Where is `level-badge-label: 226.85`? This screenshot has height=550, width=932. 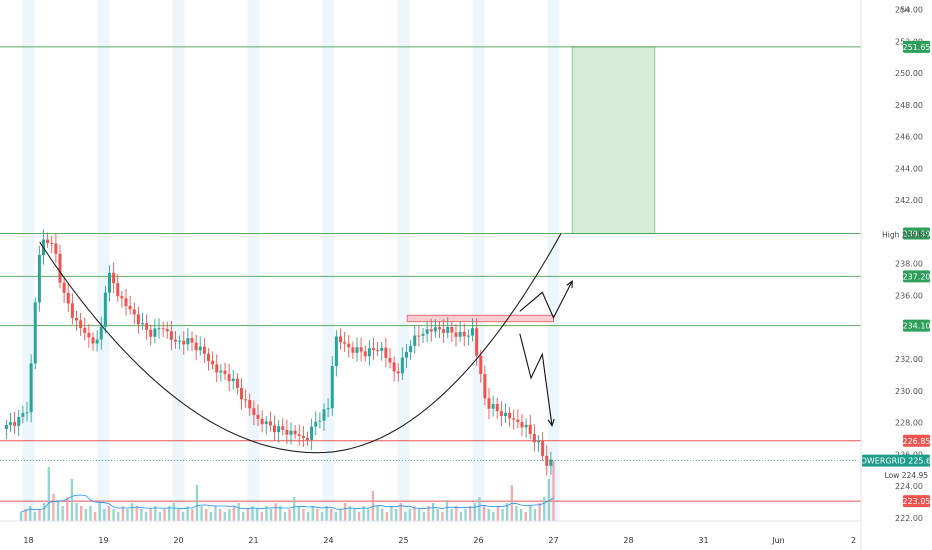
level-badge-label: 226.85 is located at coordinates (917, 441).